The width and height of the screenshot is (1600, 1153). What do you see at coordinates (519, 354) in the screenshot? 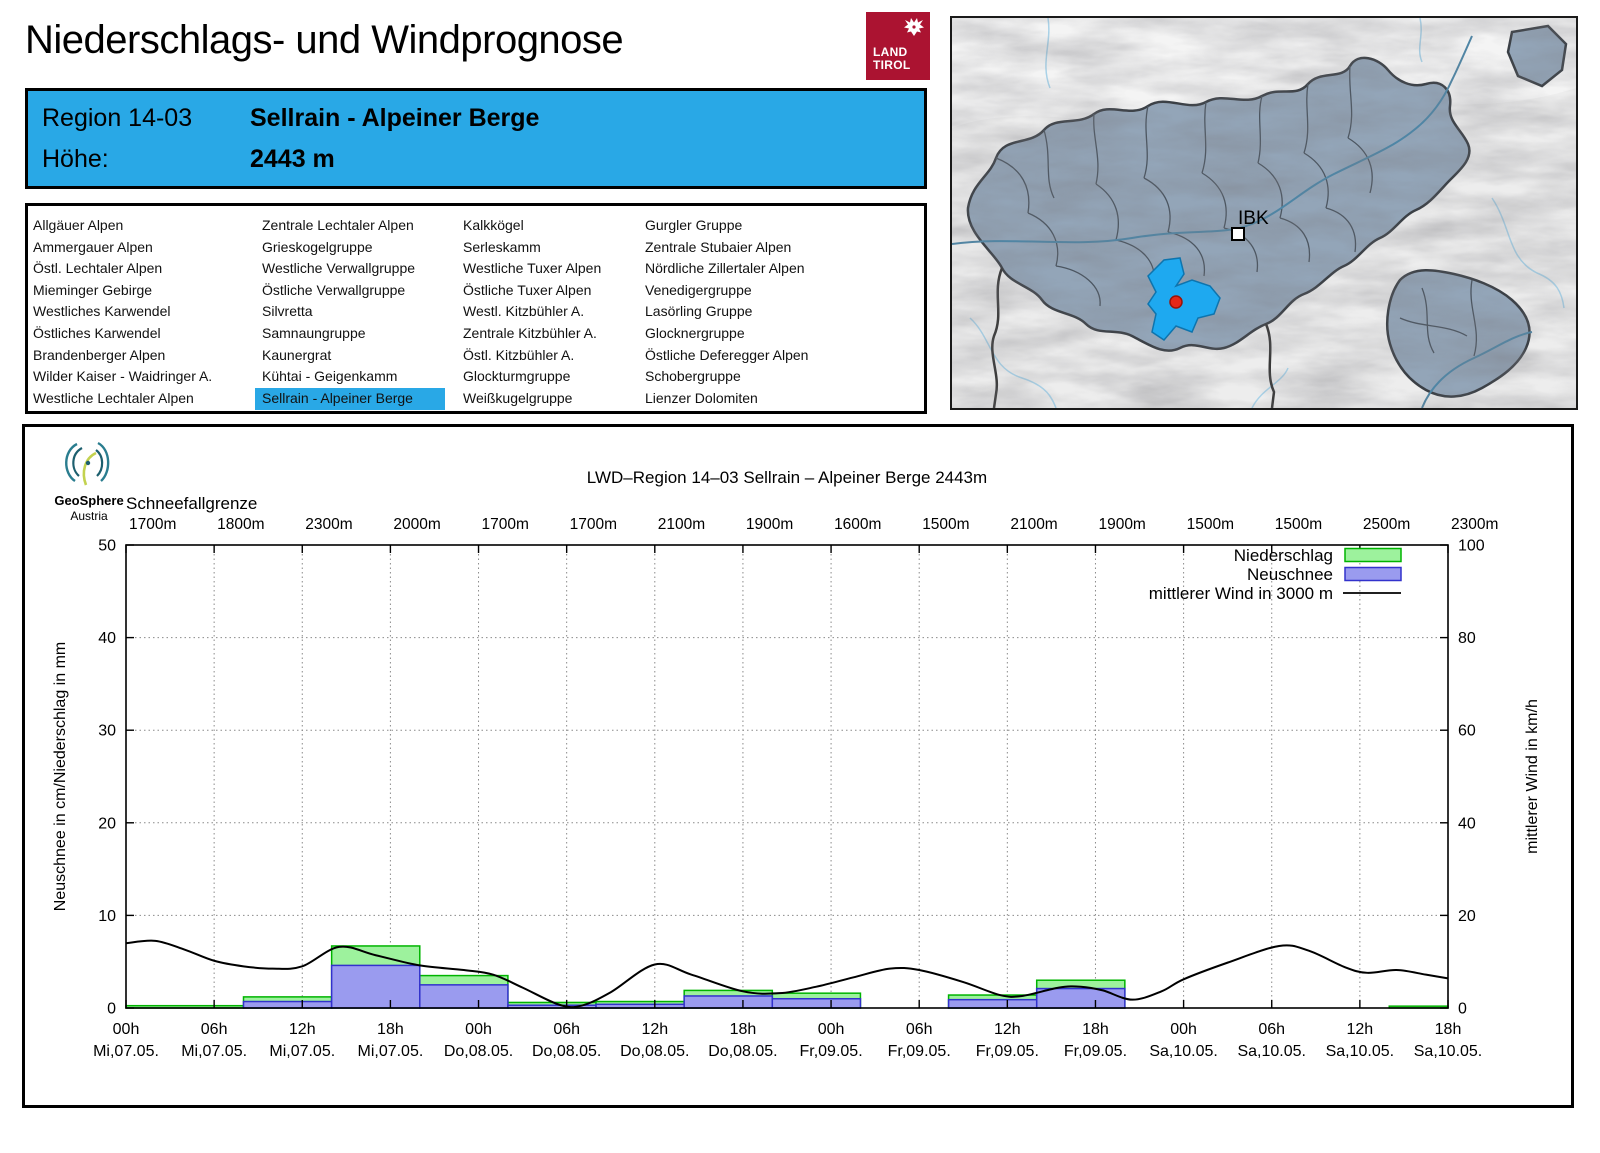
I see `region-list-item: Östl. Kitzbühler A.` at bounding box center [519, 354].